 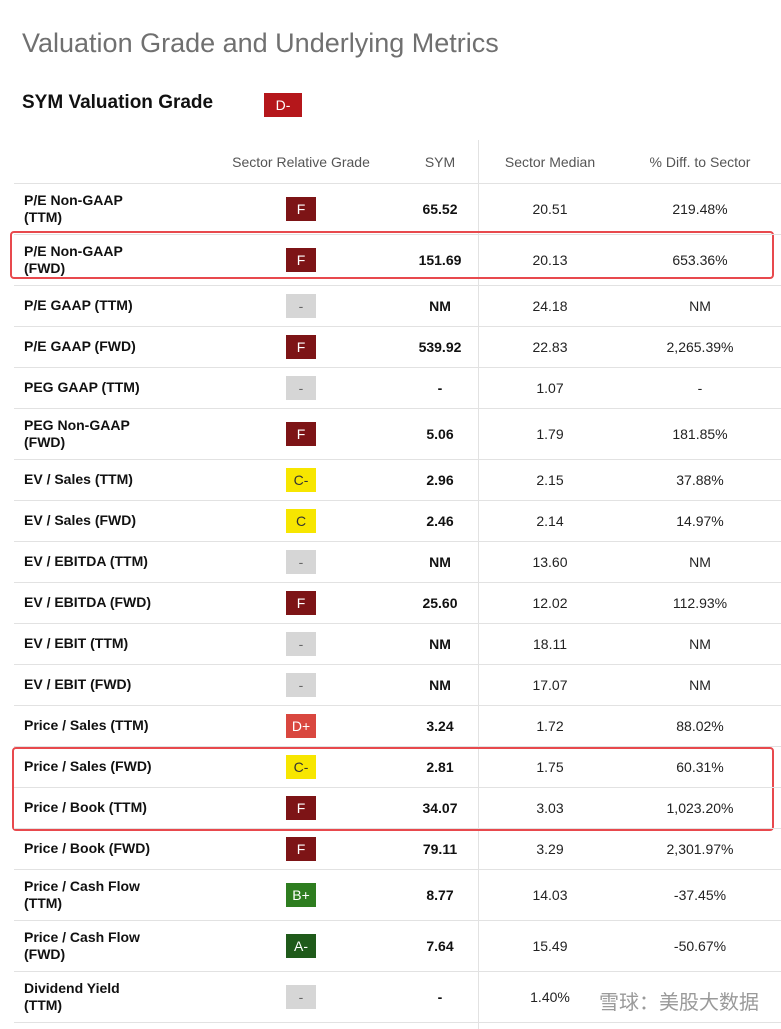 I want to click on metric-label: EV / Sales (TTM), so click(x=78, y=479).